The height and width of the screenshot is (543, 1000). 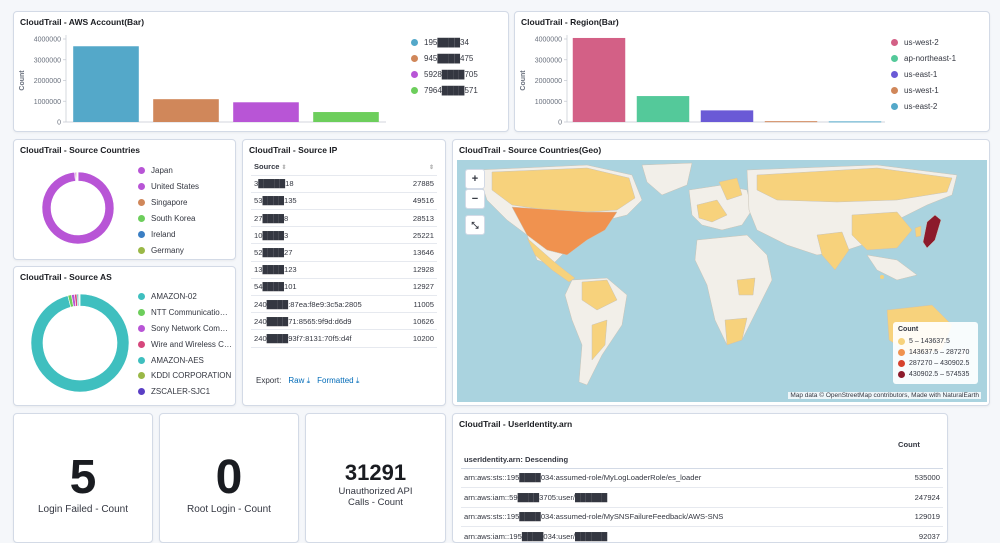 I want to click on legend-label: 287270 – 430902.5, so click(x=939, y=363).